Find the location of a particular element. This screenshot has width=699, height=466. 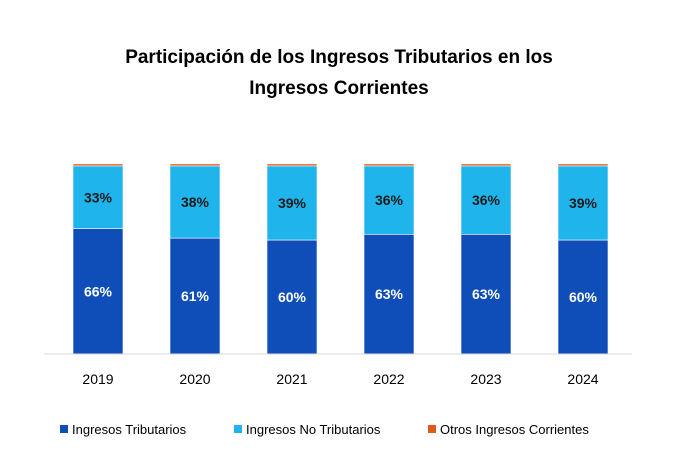

data-label-2023-s1: 36% is located at coordinates (486, 200).